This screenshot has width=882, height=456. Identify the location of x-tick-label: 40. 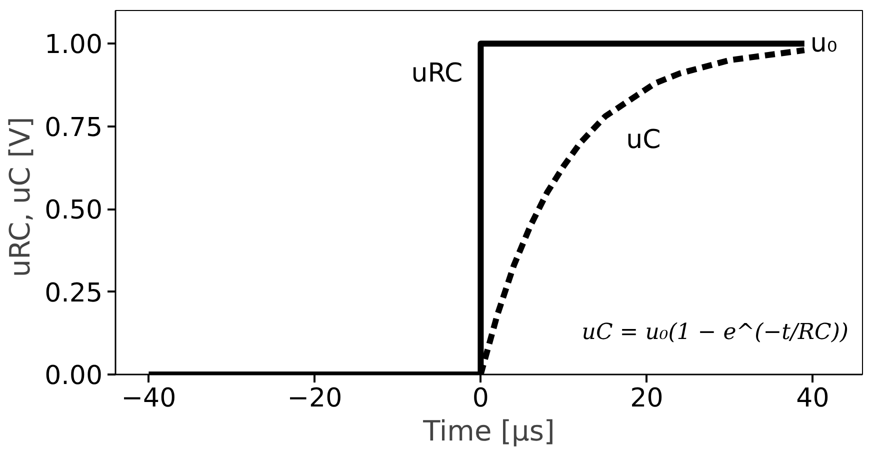
(813, 399).